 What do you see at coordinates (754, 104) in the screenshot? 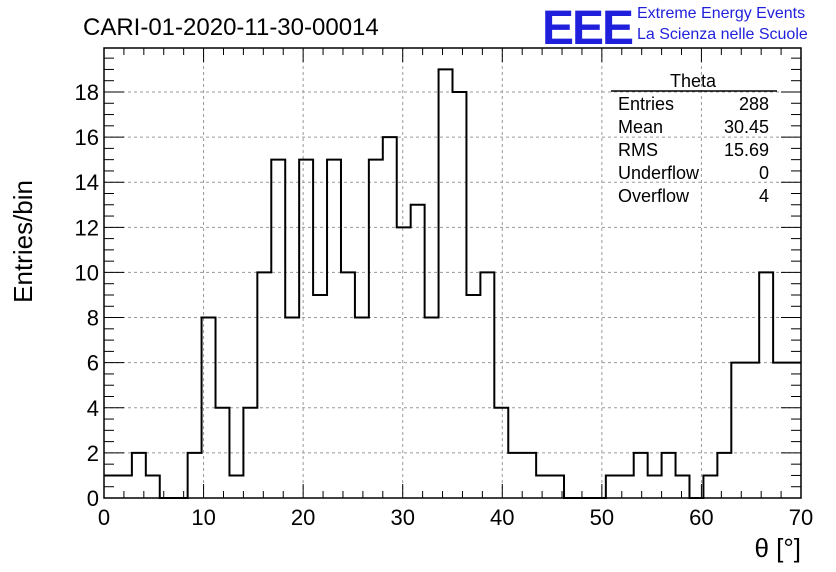
I see `stats-row-value: 288` at bounding box center [754, 104].